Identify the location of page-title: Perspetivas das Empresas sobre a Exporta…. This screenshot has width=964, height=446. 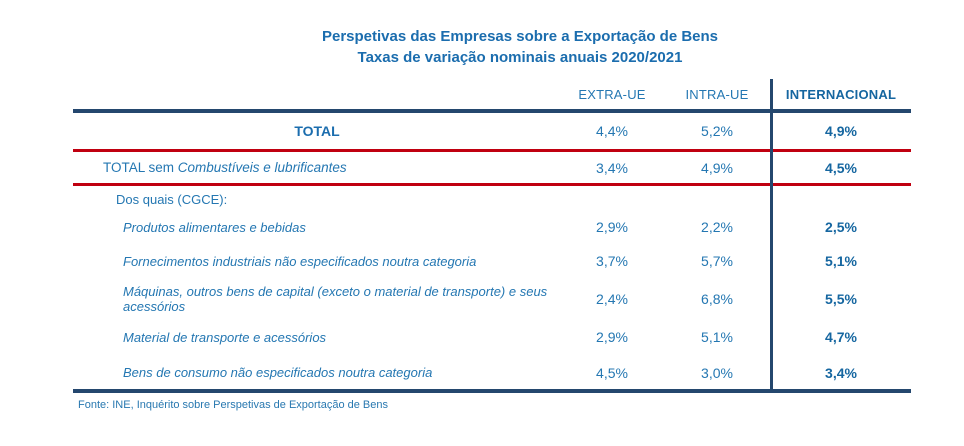
(520, 47).